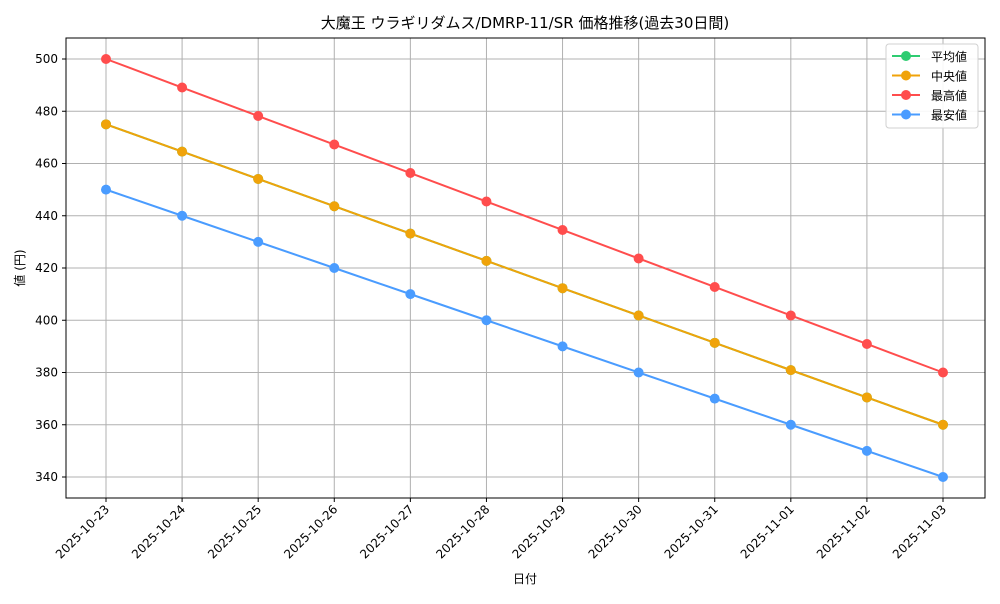 The image size is (1000, 604). What do you see at coordinates (46, 425) in the screenshot?
I see `y-tick-label: 360` at bounding box center [46, 425].